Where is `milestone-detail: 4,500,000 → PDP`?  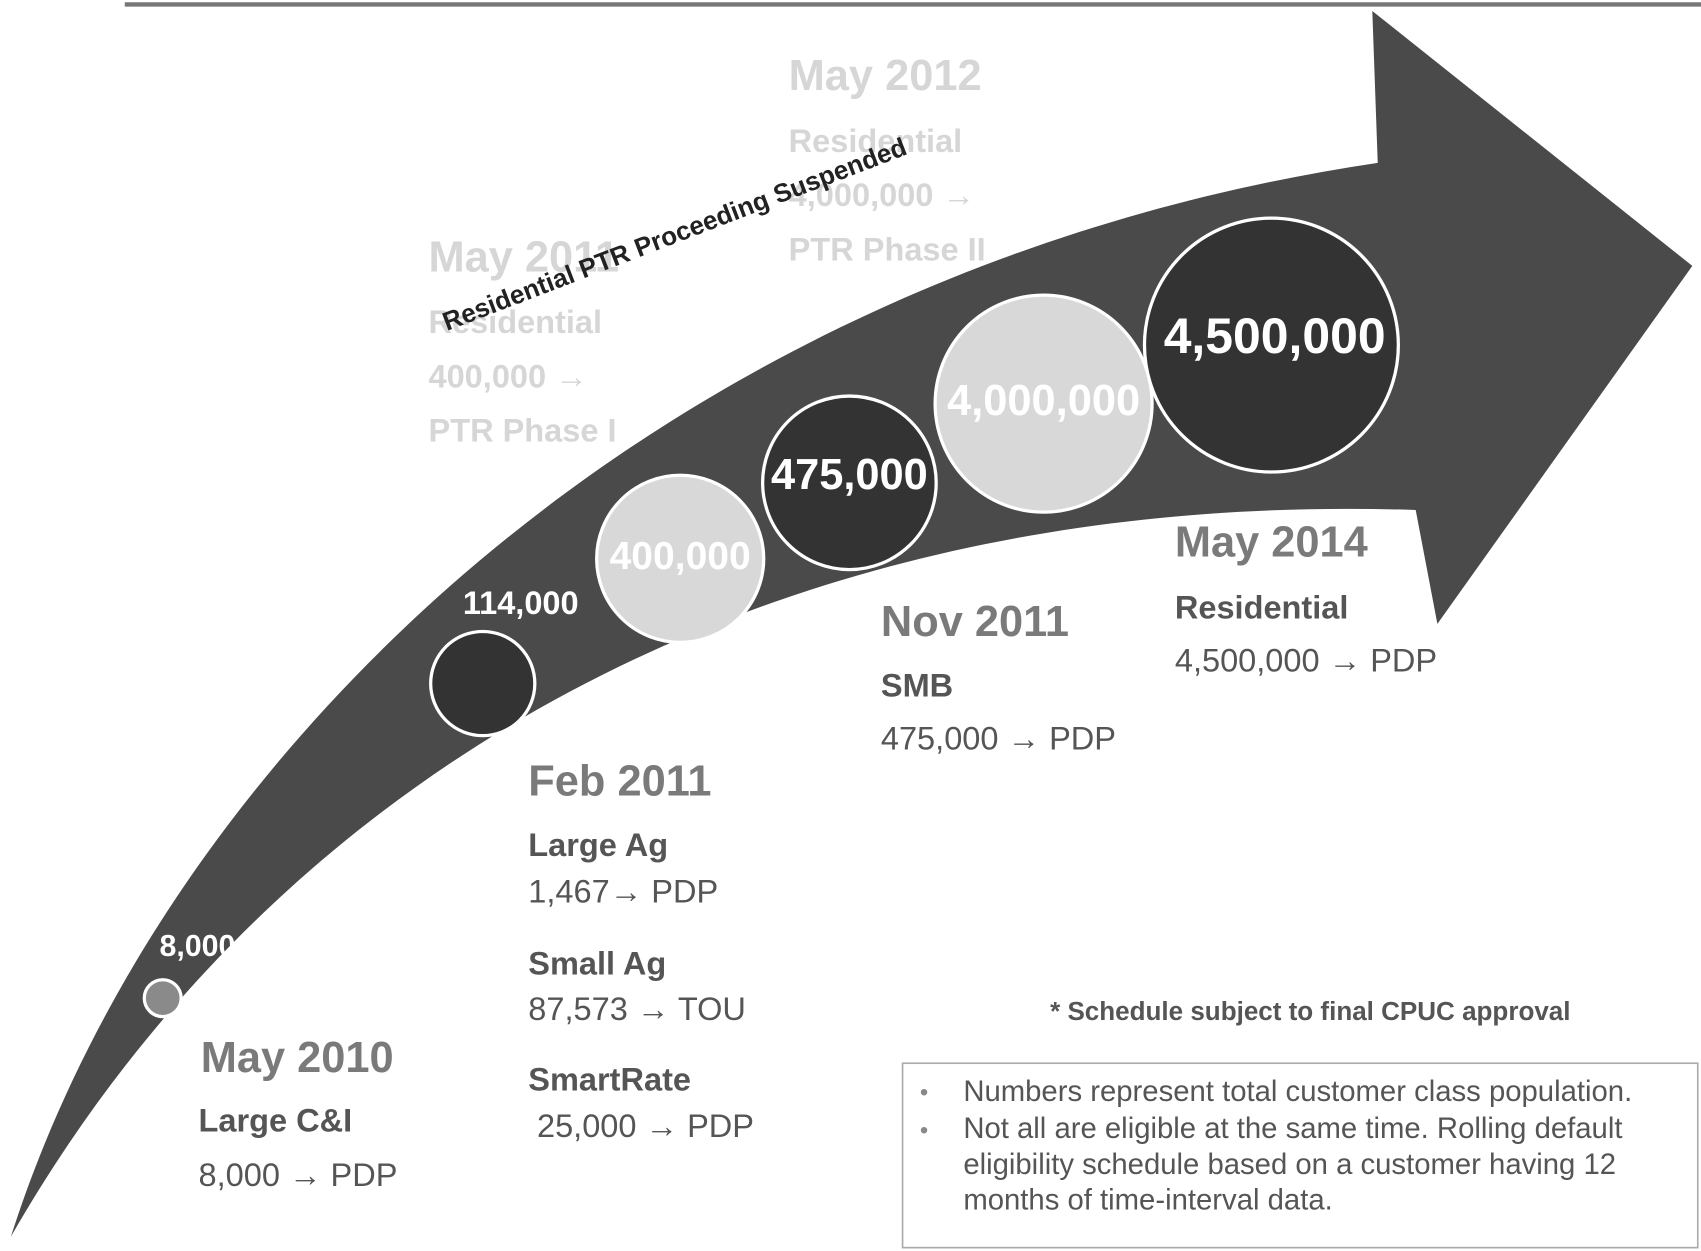 milestone-detail: 4,500,000 → PDP is located at coordinates (1306, 661).